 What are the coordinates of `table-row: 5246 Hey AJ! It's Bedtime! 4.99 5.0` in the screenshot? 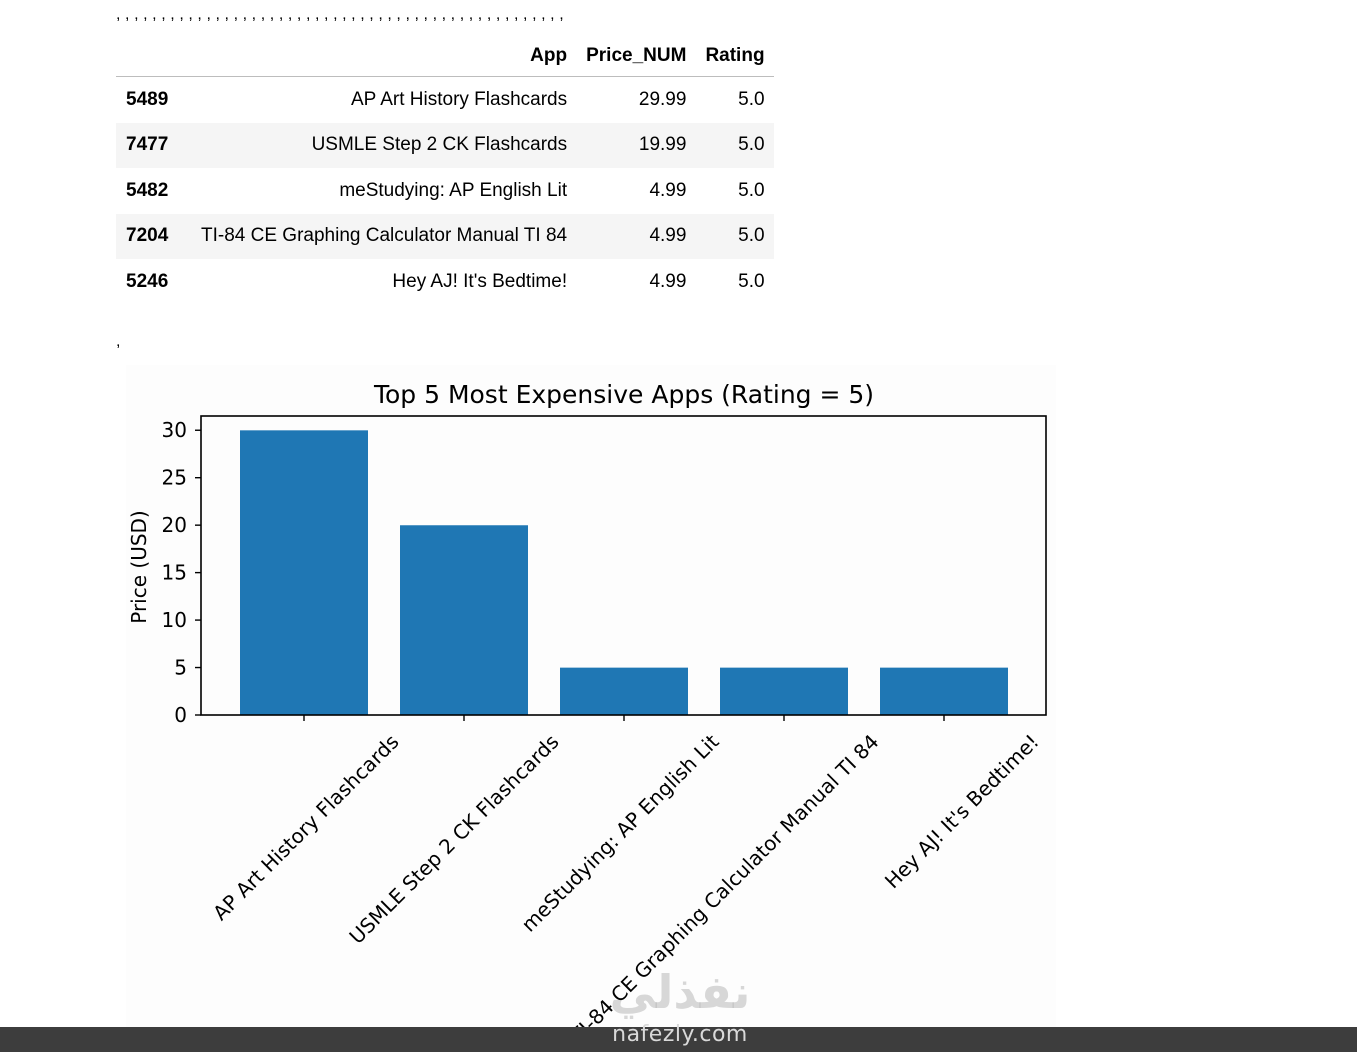 It's located at (445, 282).